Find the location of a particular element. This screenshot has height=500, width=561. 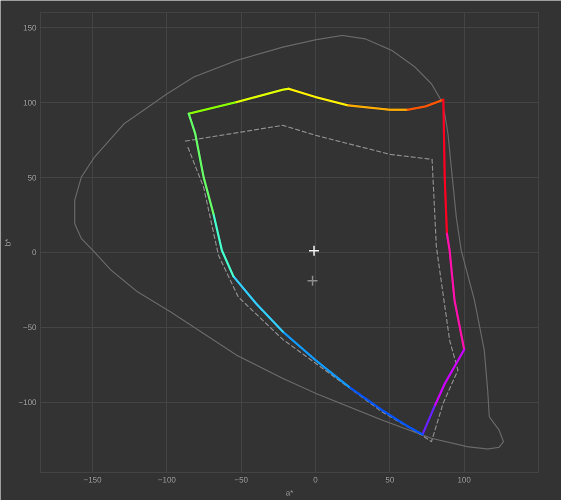

x-tick-label: −150 is located at coordinates (93, 480).